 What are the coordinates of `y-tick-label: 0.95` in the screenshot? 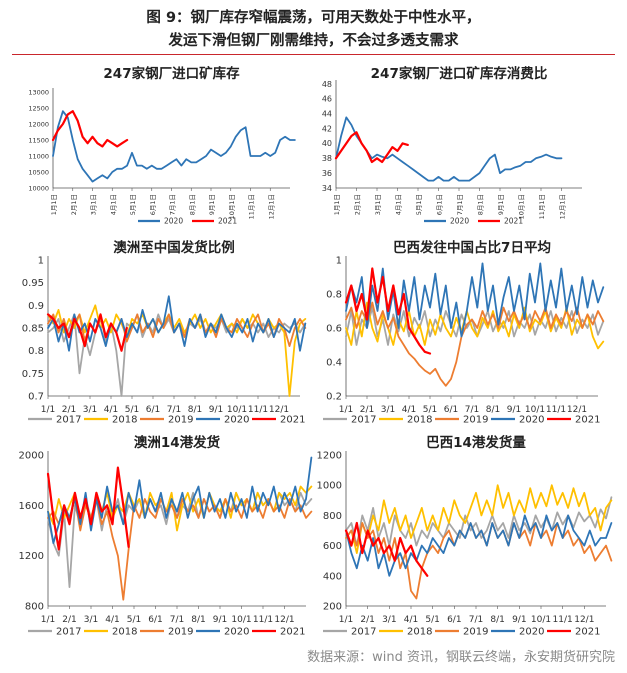 It's located at (33, 283).